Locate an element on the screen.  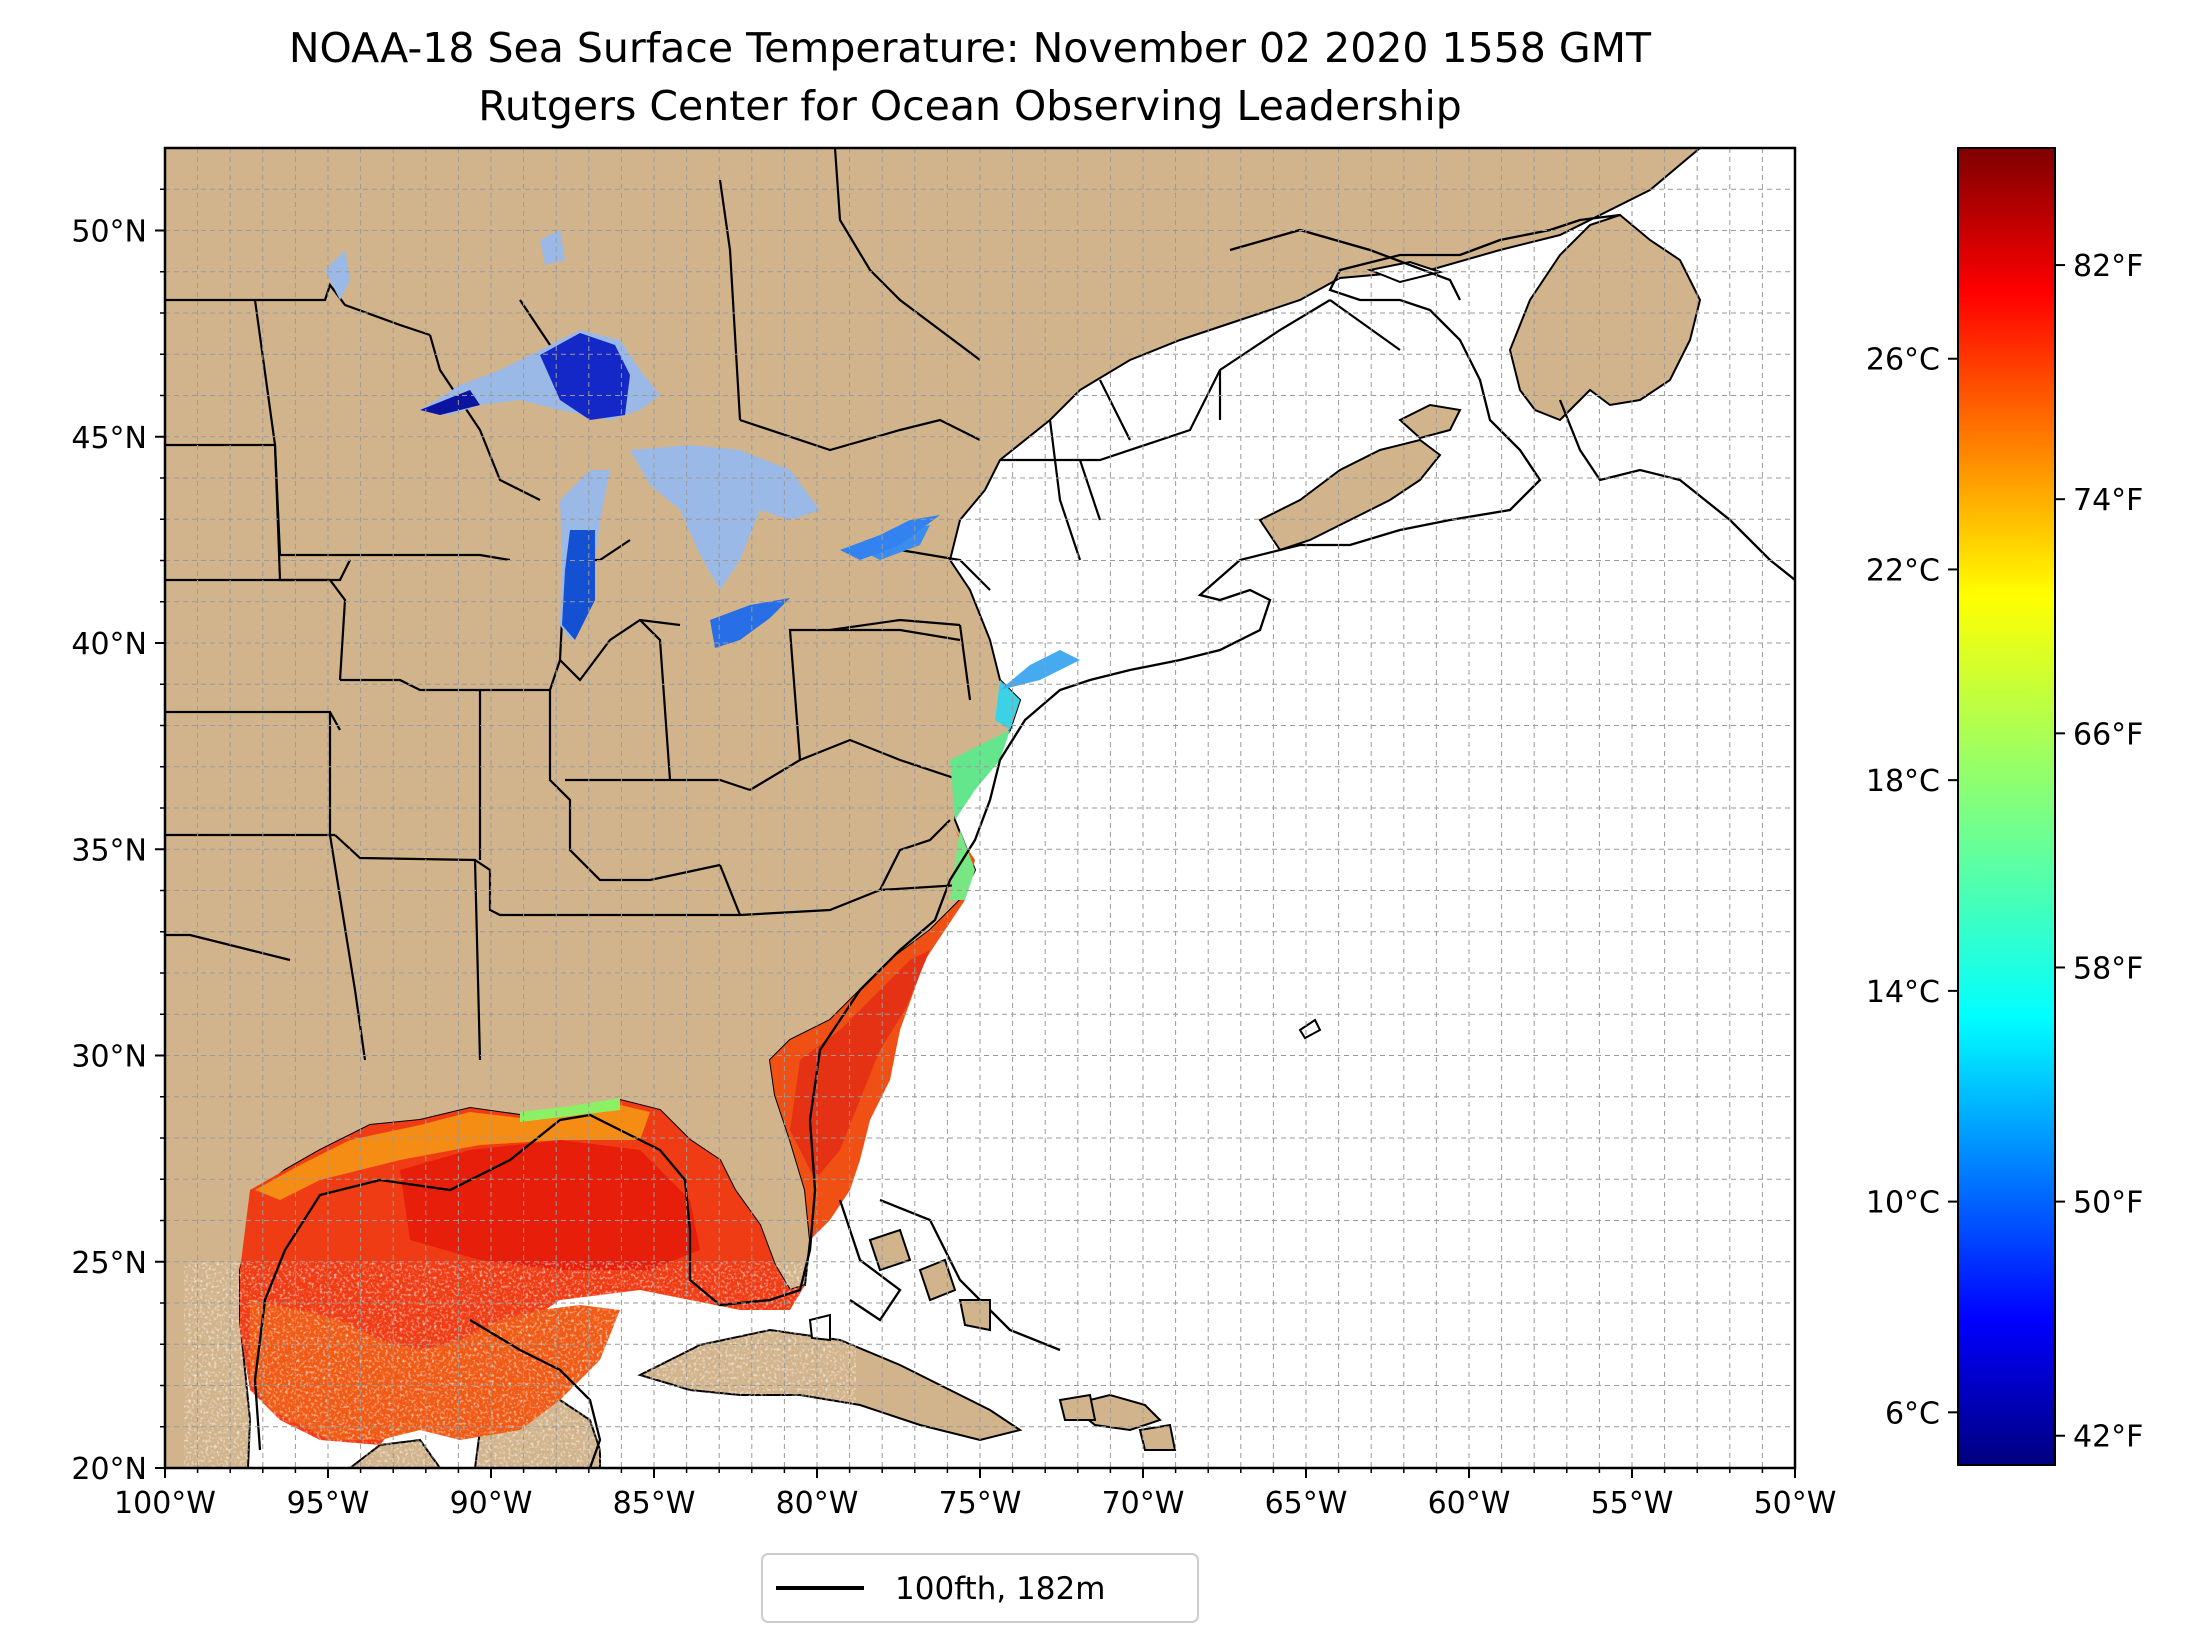
lon-tick-label: 50°W is located at coordinates (1795, 1503).